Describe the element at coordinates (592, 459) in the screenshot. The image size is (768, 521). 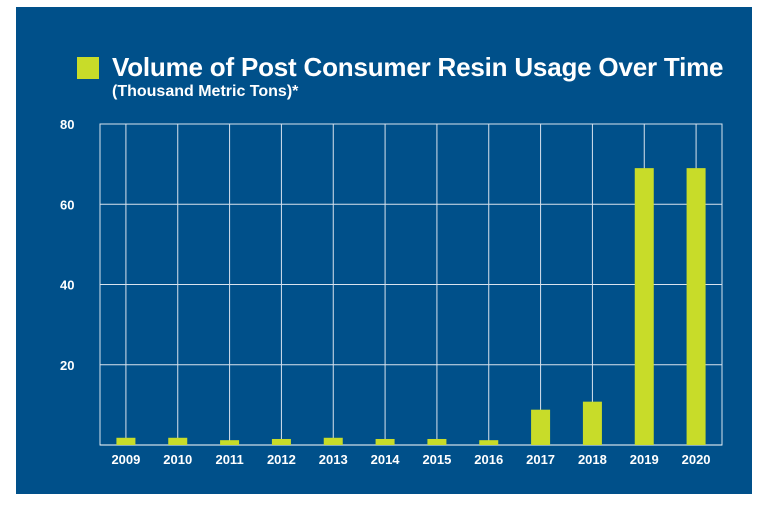
I see `x-tick-label: 2018` at that location.